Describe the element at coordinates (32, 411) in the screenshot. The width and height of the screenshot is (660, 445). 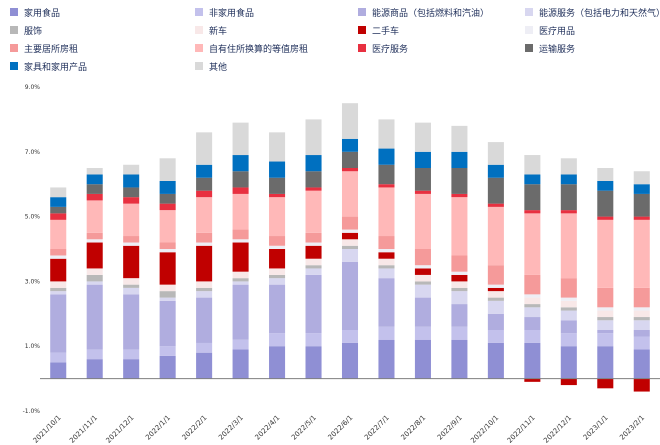
I see `y-tick-label: -1.0%` at that location.